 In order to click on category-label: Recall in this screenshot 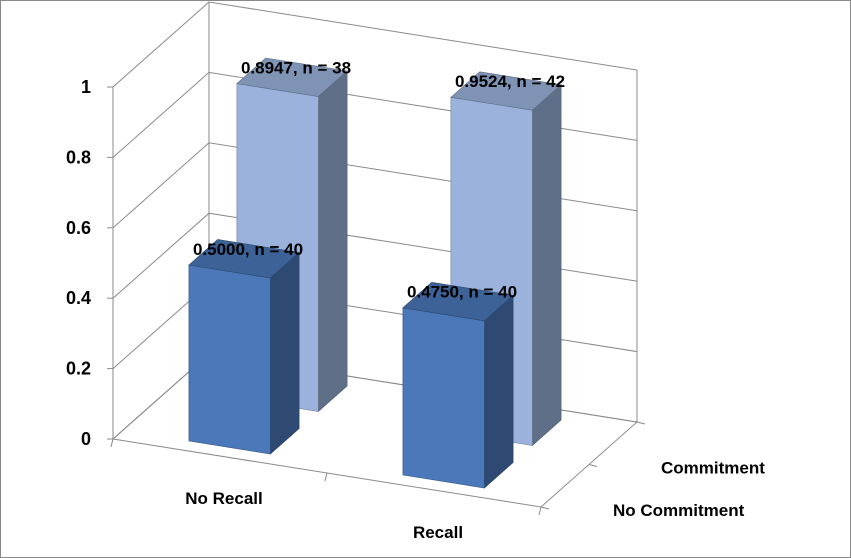, I will do `click(438, 532)`.